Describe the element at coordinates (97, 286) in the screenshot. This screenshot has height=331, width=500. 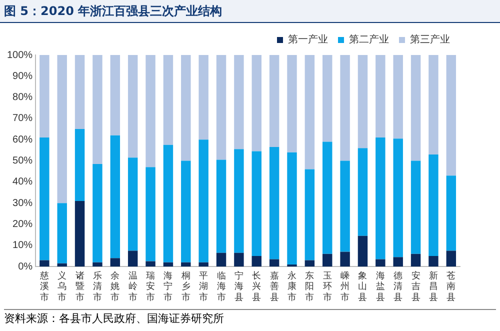
I see `x-tick-label: 乐清市` at that location.